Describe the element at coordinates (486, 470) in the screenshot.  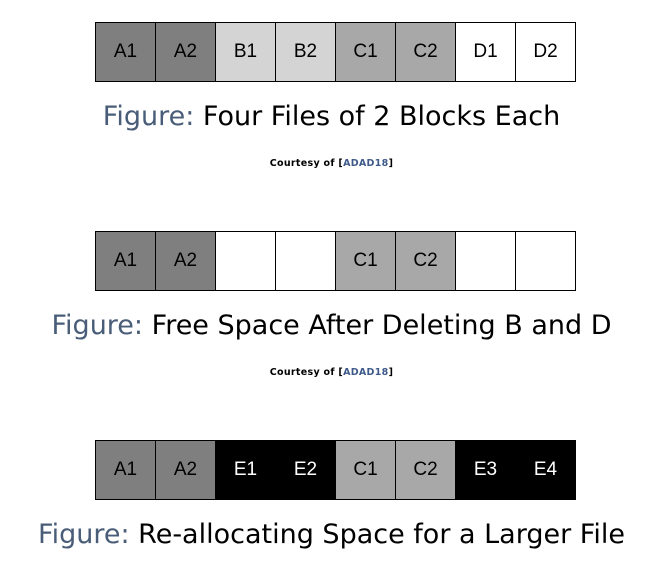
I see `block: E3` at that location.